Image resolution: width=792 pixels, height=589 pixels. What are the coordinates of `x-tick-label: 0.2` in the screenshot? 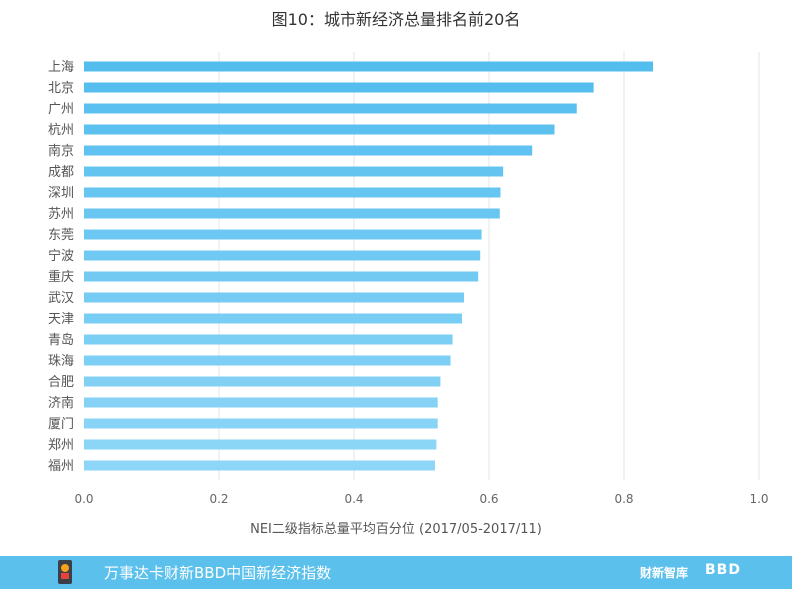 It's located at (218, 499).